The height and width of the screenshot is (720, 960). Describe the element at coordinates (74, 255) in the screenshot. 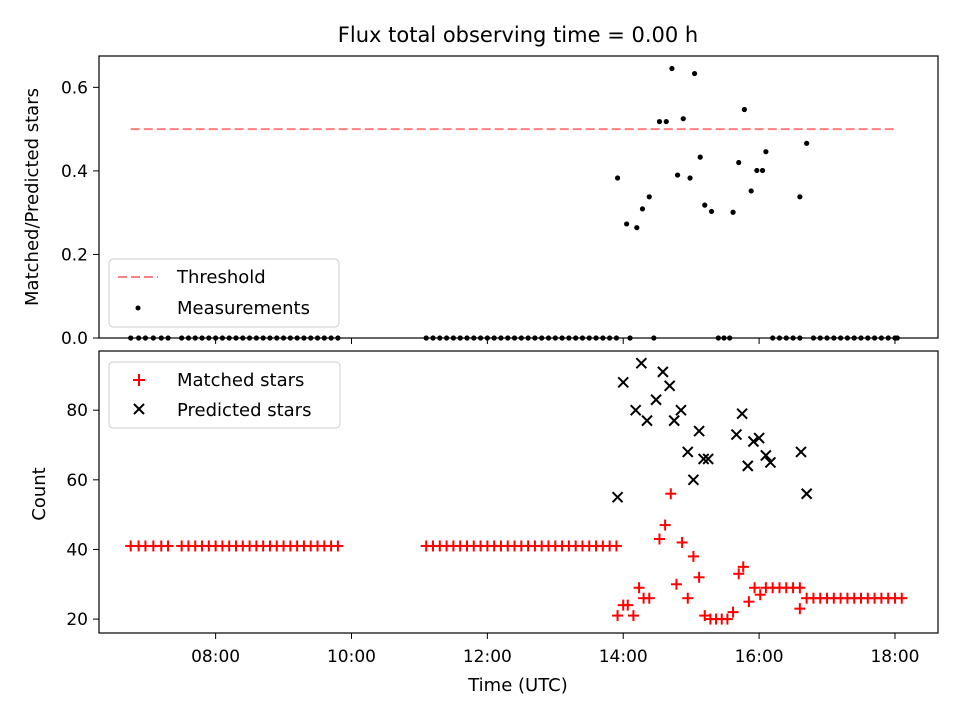

I see `ratio-y-tick-label: 0.2` at that location.